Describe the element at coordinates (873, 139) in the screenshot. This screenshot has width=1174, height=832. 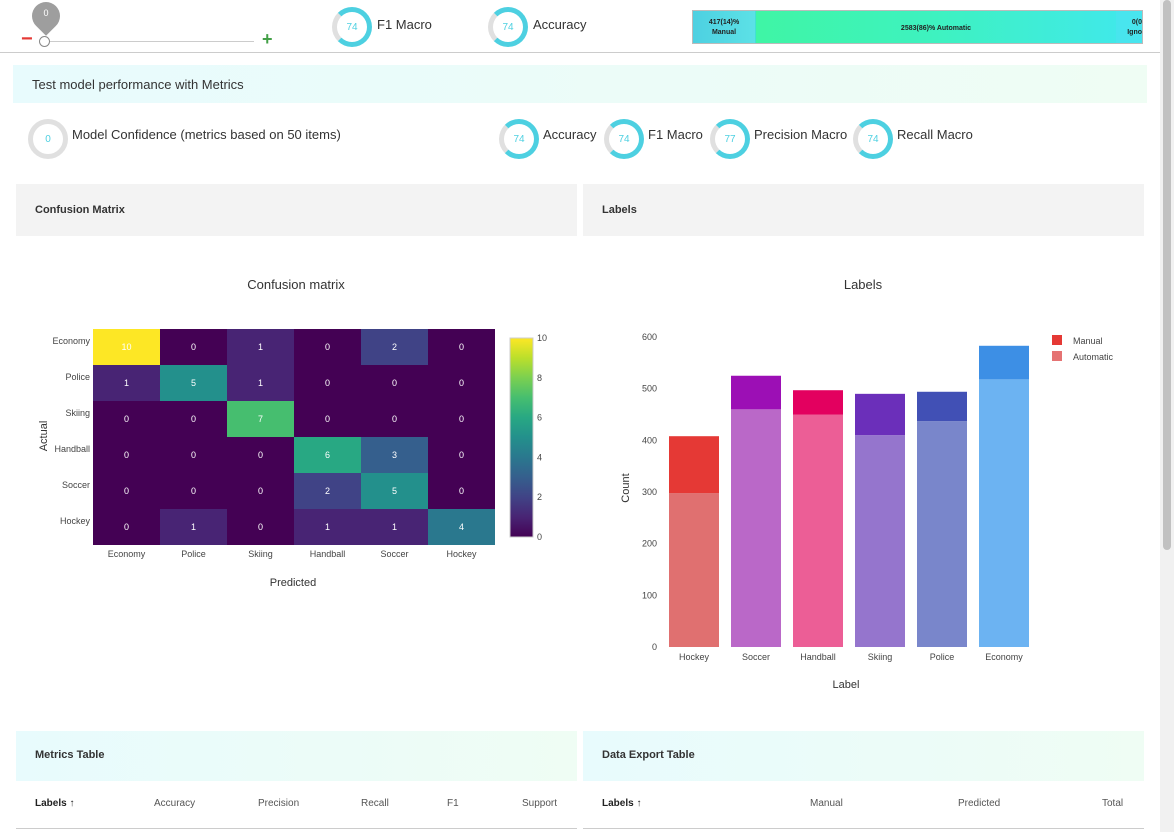
I see `recall-macro-value: 74` at that location.